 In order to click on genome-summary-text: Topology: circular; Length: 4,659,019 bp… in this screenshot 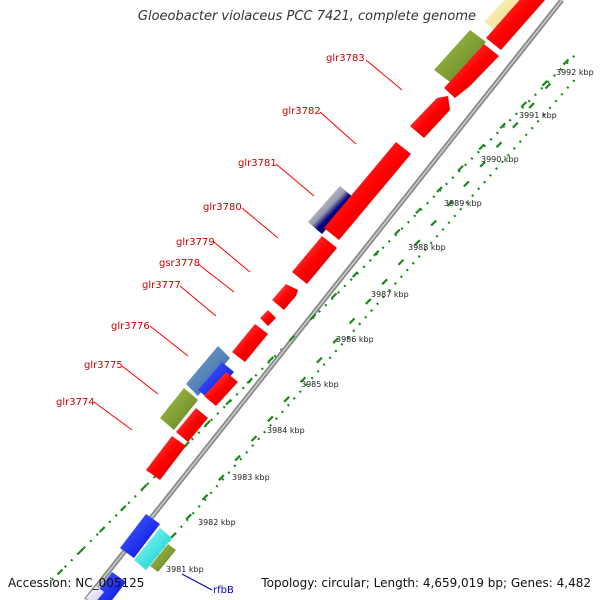, I will do `click(426, 583)`.